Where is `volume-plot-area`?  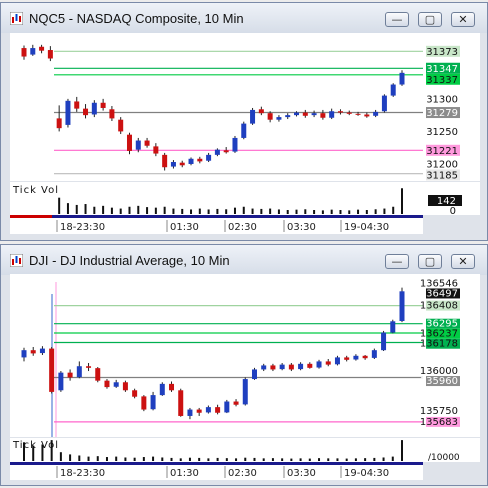 volume-plot-area is located at coordinates (216, 450).